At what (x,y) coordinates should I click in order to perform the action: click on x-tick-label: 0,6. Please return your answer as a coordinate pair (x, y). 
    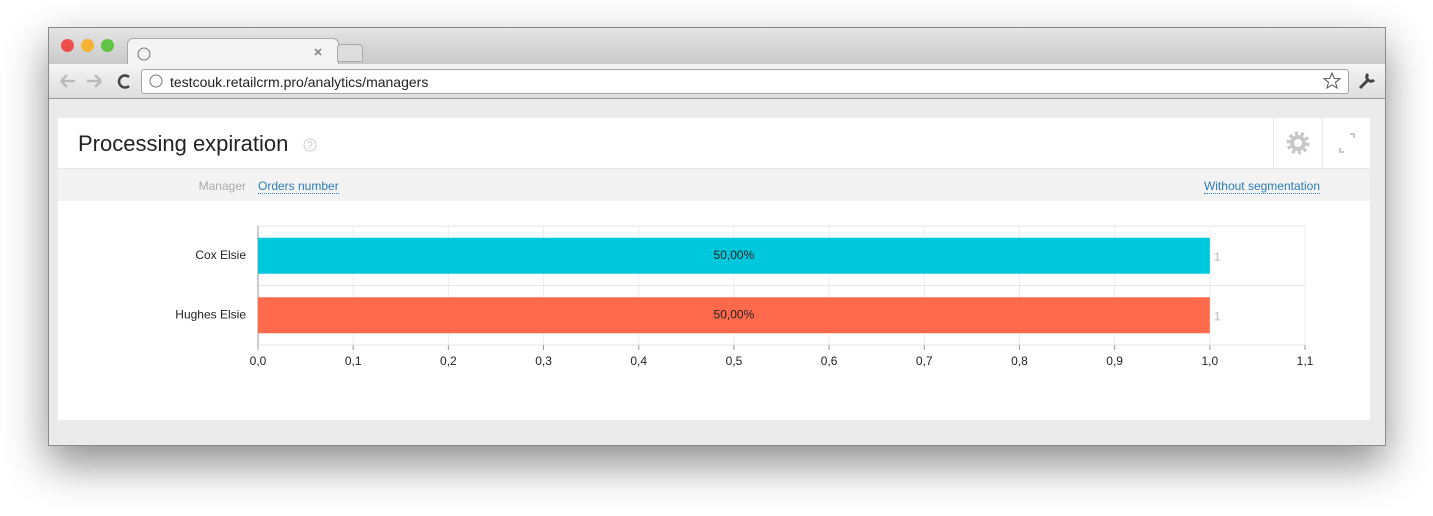
    Looking at the image, I should click on (829, 361).